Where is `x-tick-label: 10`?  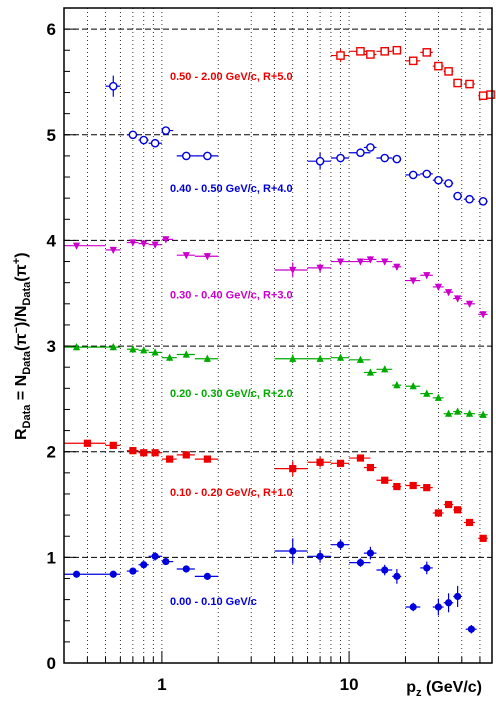
x-tick-label: 10 is located at coordinates (349, 684).